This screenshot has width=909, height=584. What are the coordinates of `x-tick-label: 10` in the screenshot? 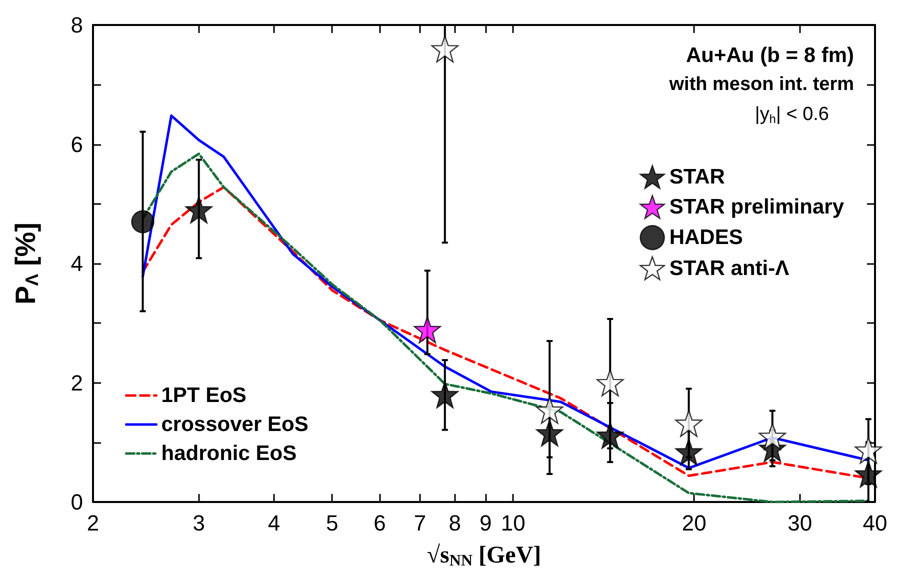 It's located at (513, 523).